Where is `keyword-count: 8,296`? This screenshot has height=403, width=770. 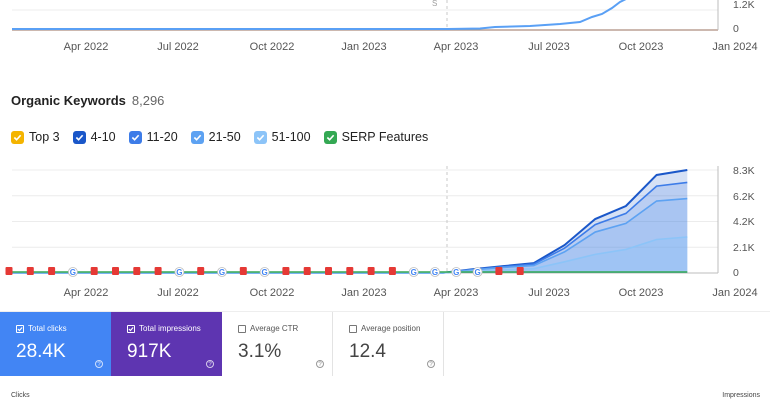
keyword-count: 8,296 is located at coordinates (148, 100).